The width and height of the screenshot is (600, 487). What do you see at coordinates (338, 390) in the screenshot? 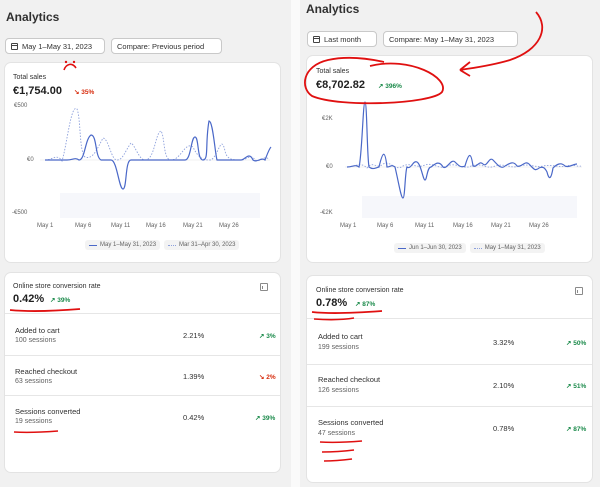
I see `funnel-row-sessions: 126 sessions` at bounding box center [338, 390].